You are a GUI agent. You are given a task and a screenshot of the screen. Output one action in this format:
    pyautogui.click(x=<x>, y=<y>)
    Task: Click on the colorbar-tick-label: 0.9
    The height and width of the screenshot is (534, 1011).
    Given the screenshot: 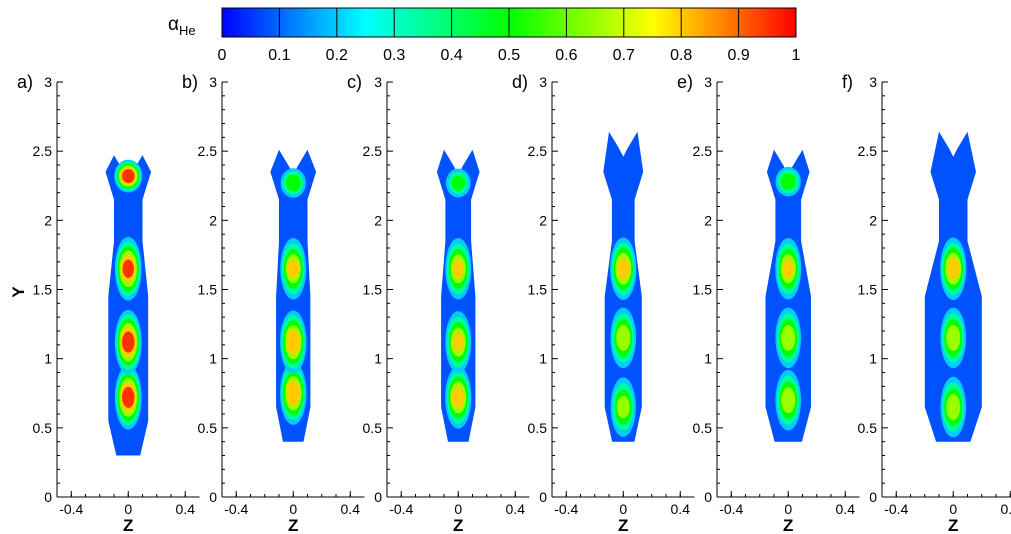 What is the action you would take?
    pyautogui.click(x=738, y=55)
    